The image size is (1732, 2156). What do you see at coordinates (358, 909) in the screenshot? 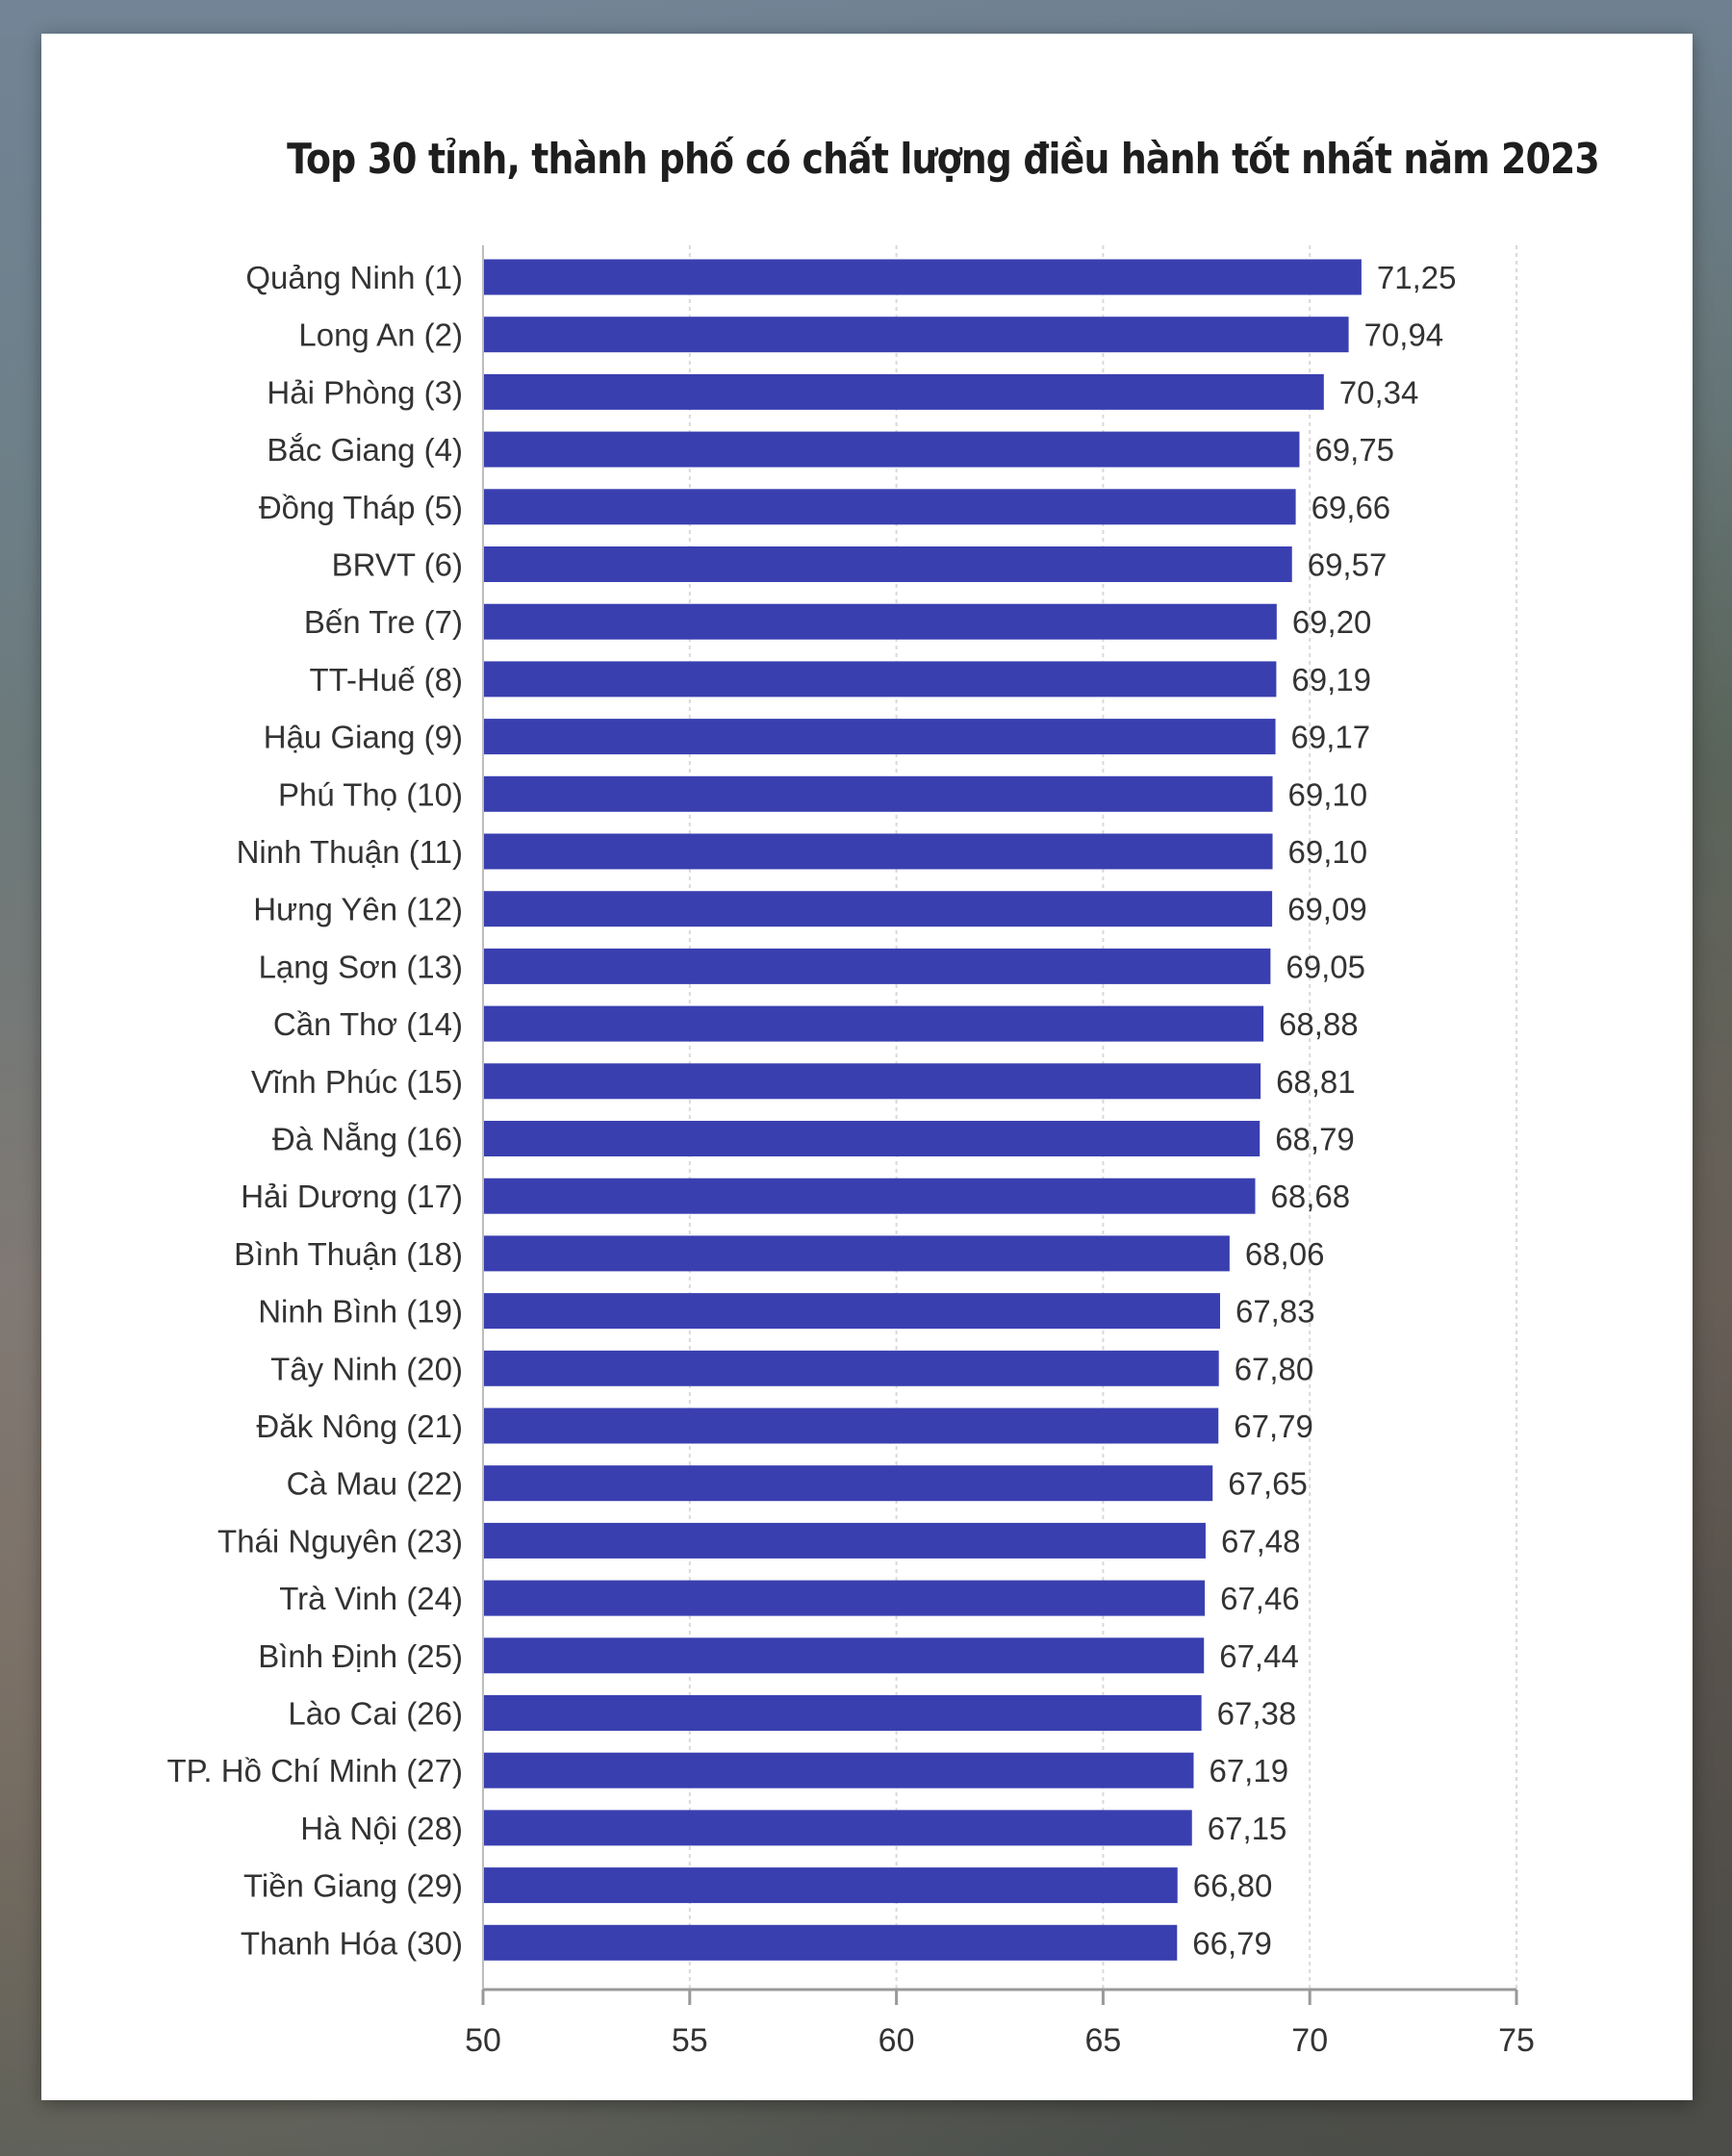
I see `category-label: Hưng Yên (12)` at bounding box center [358, 909].